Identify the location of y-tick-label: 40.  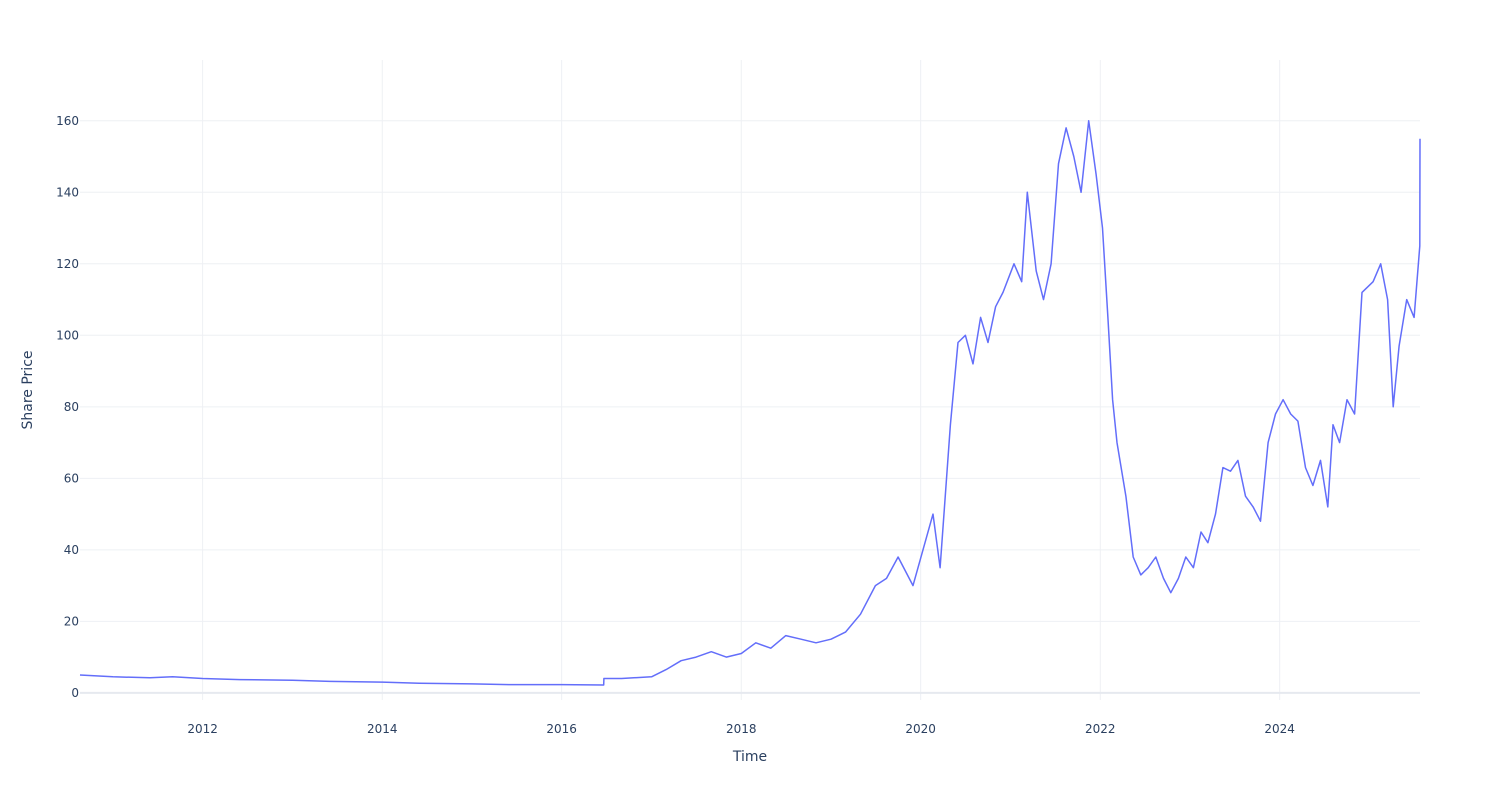
(71, 550).